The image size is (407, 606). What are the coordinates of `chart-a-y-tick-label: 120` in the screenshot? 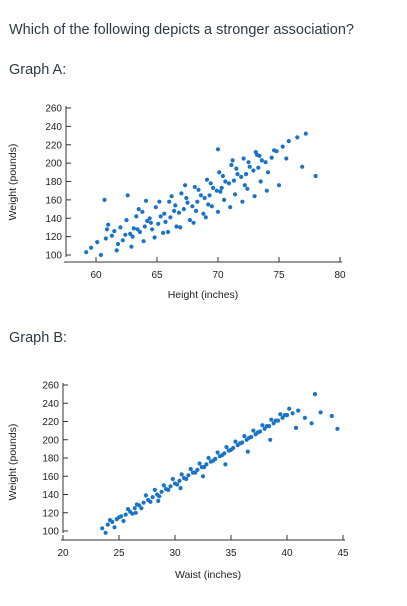 It's located at (53, 237).